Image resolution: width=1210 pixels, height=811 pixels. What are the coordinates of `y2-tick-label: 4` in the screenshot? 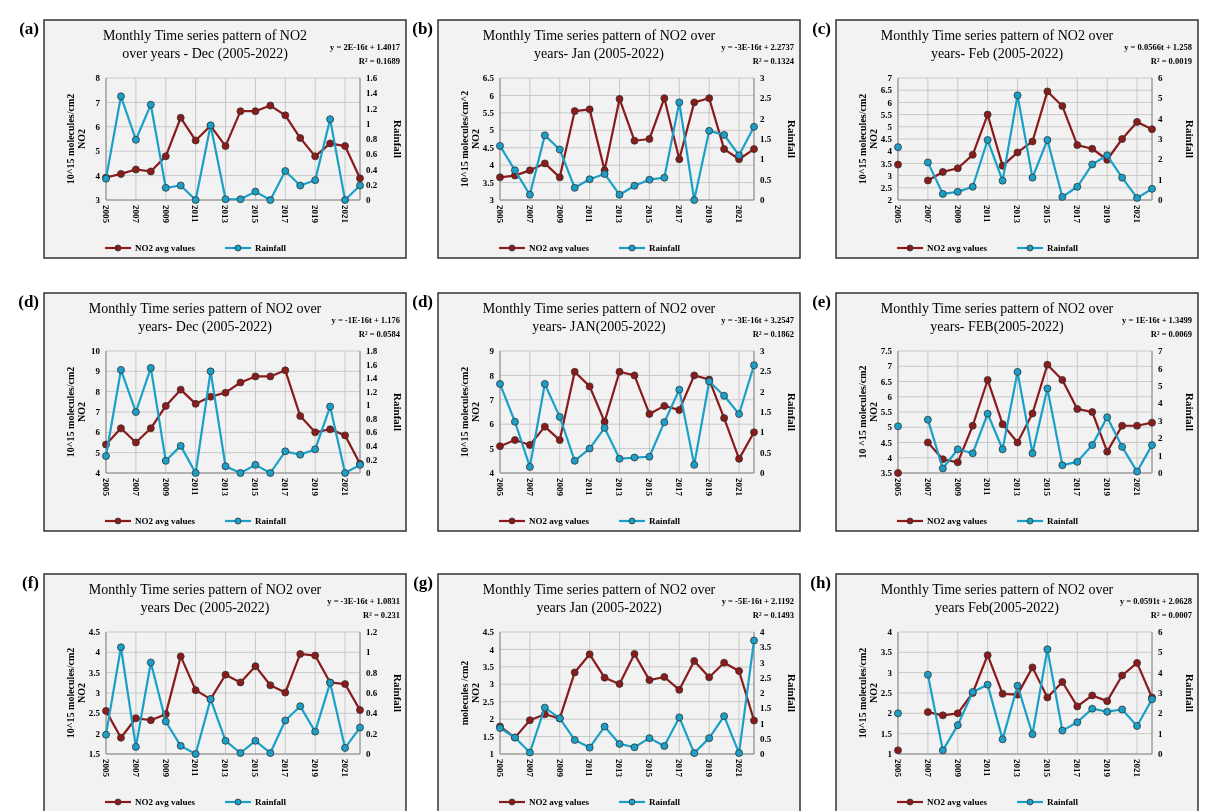 It's located at (1160, 403).